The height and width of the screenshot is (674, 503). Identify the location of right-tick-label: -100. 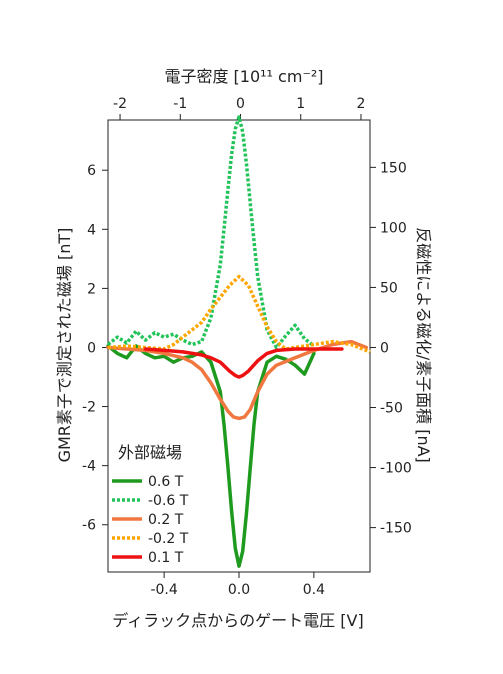
(396, 469).